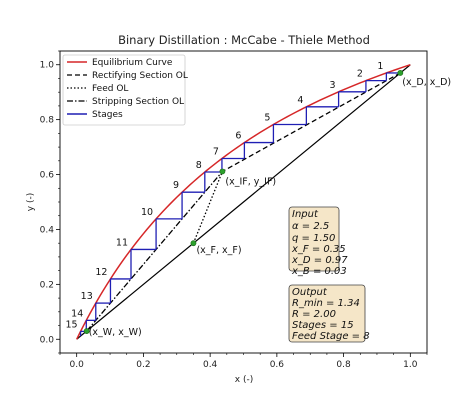 The height and width of the screenshot is (406, 474). What do you see at coordinates (323, 325) in the screenshot?
I see `output-stages: Stages = 15` at bounding box center [323, 325].